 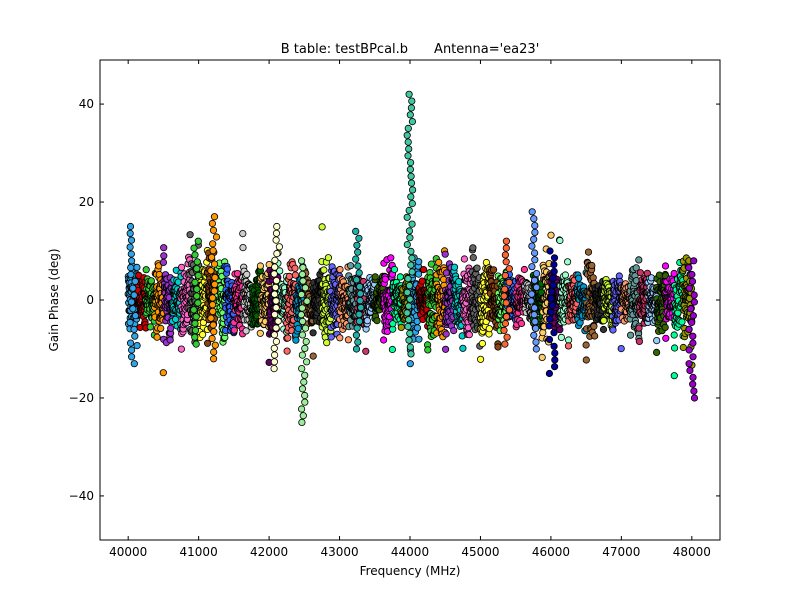 I want to click on y-axis-label: Gain Phase (deg), so click(x=54, y=299).